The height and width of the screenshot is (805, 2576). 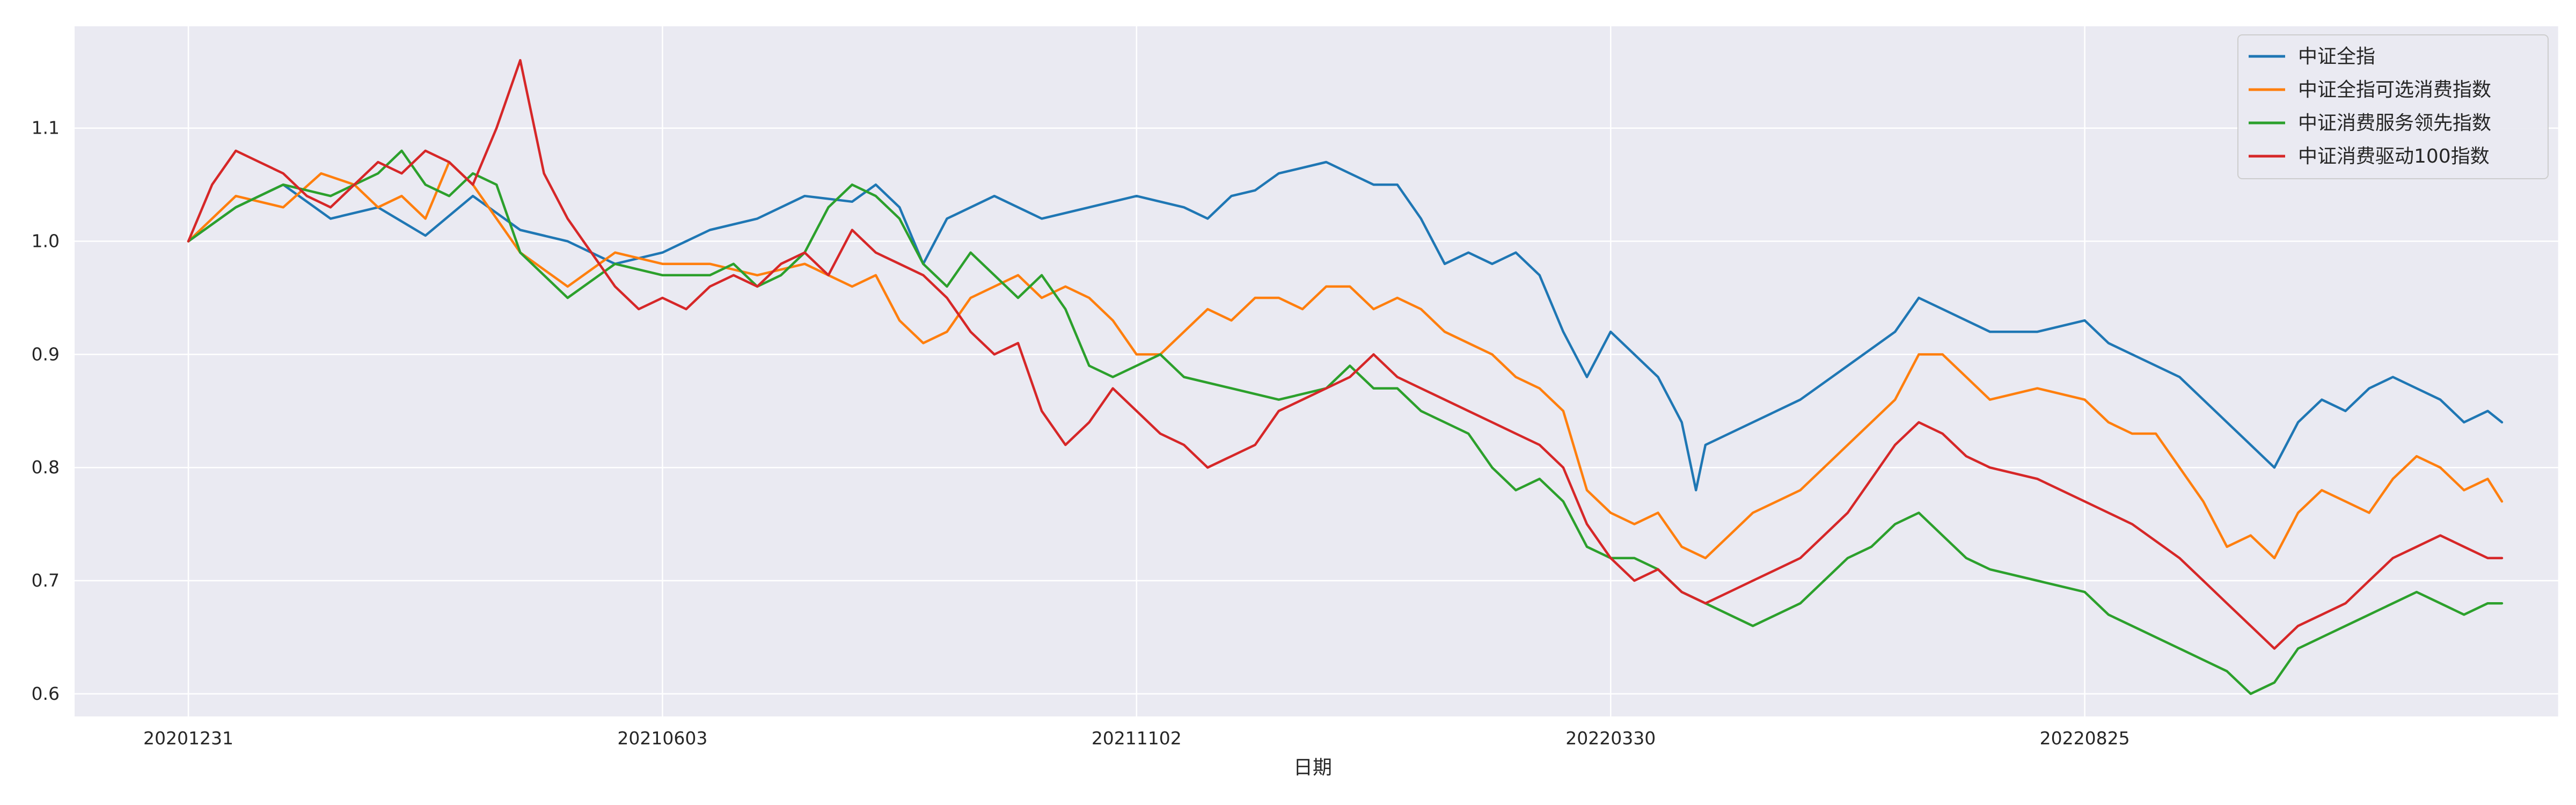 What do you see at coordinates (46, 580) in the screenshot?
I see `y-tick-label: 0.7` at bounding box center [46, 580].